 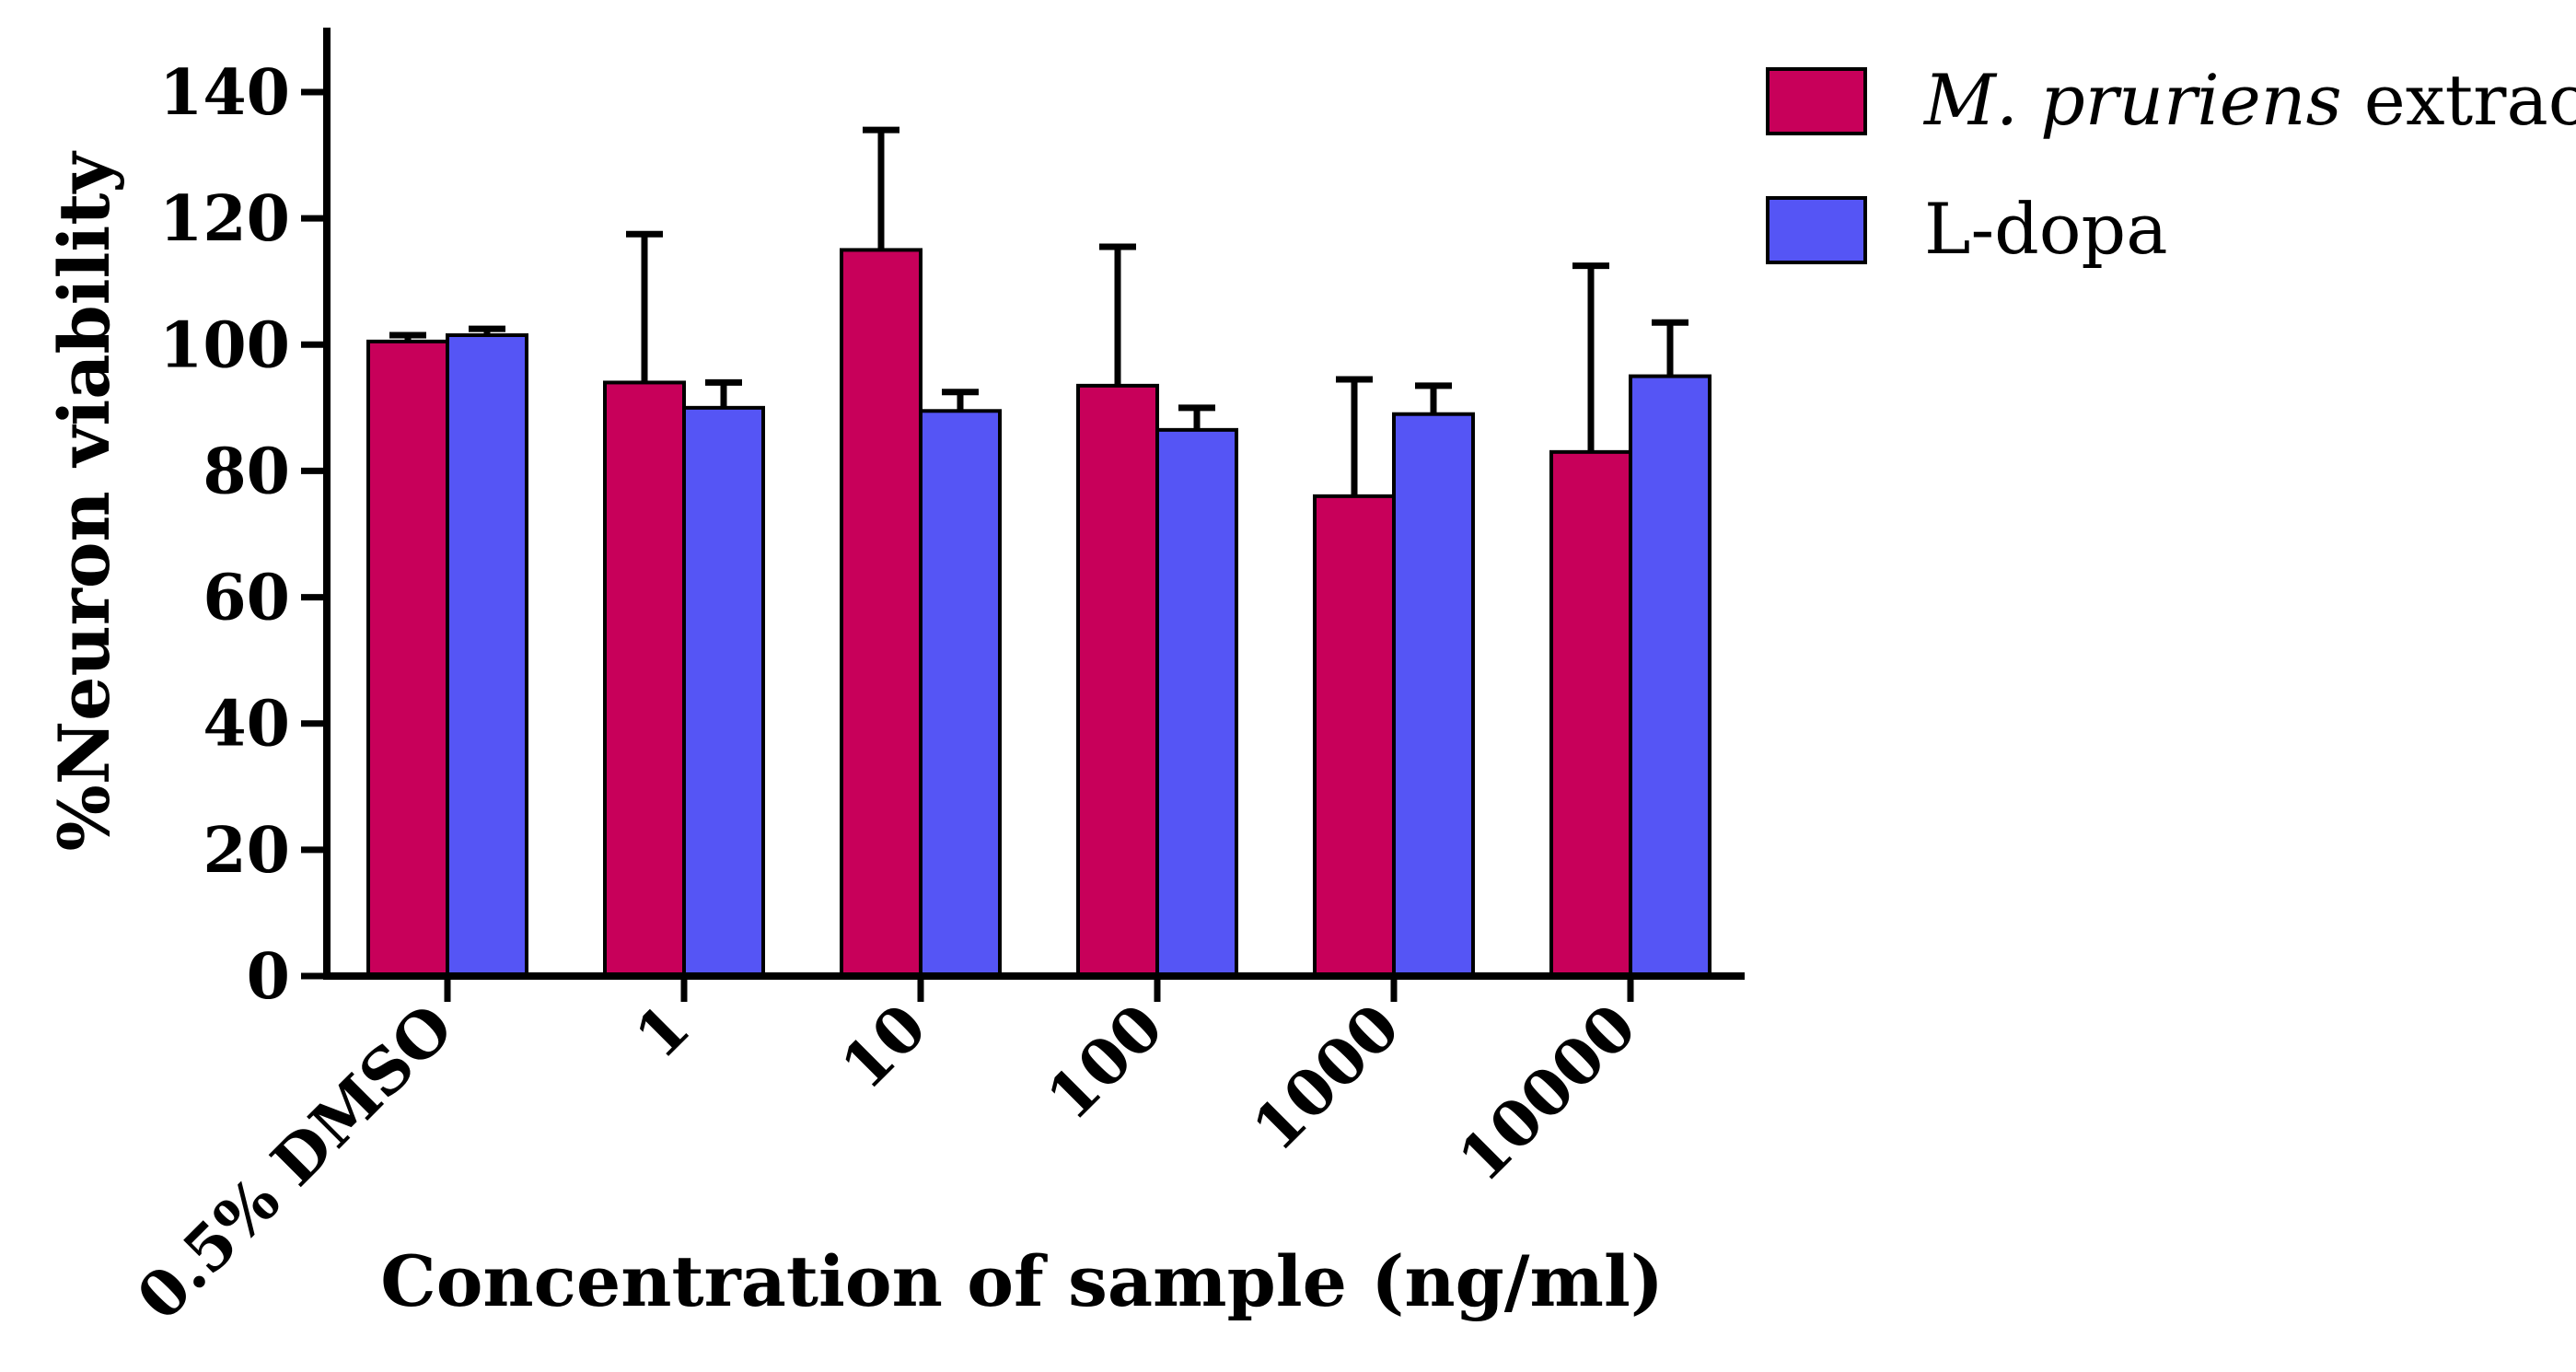 What do you see at coordinates (224, 345) in the screenshot?
I see `y-tick-label: 100` at bounding box center [224, 345].